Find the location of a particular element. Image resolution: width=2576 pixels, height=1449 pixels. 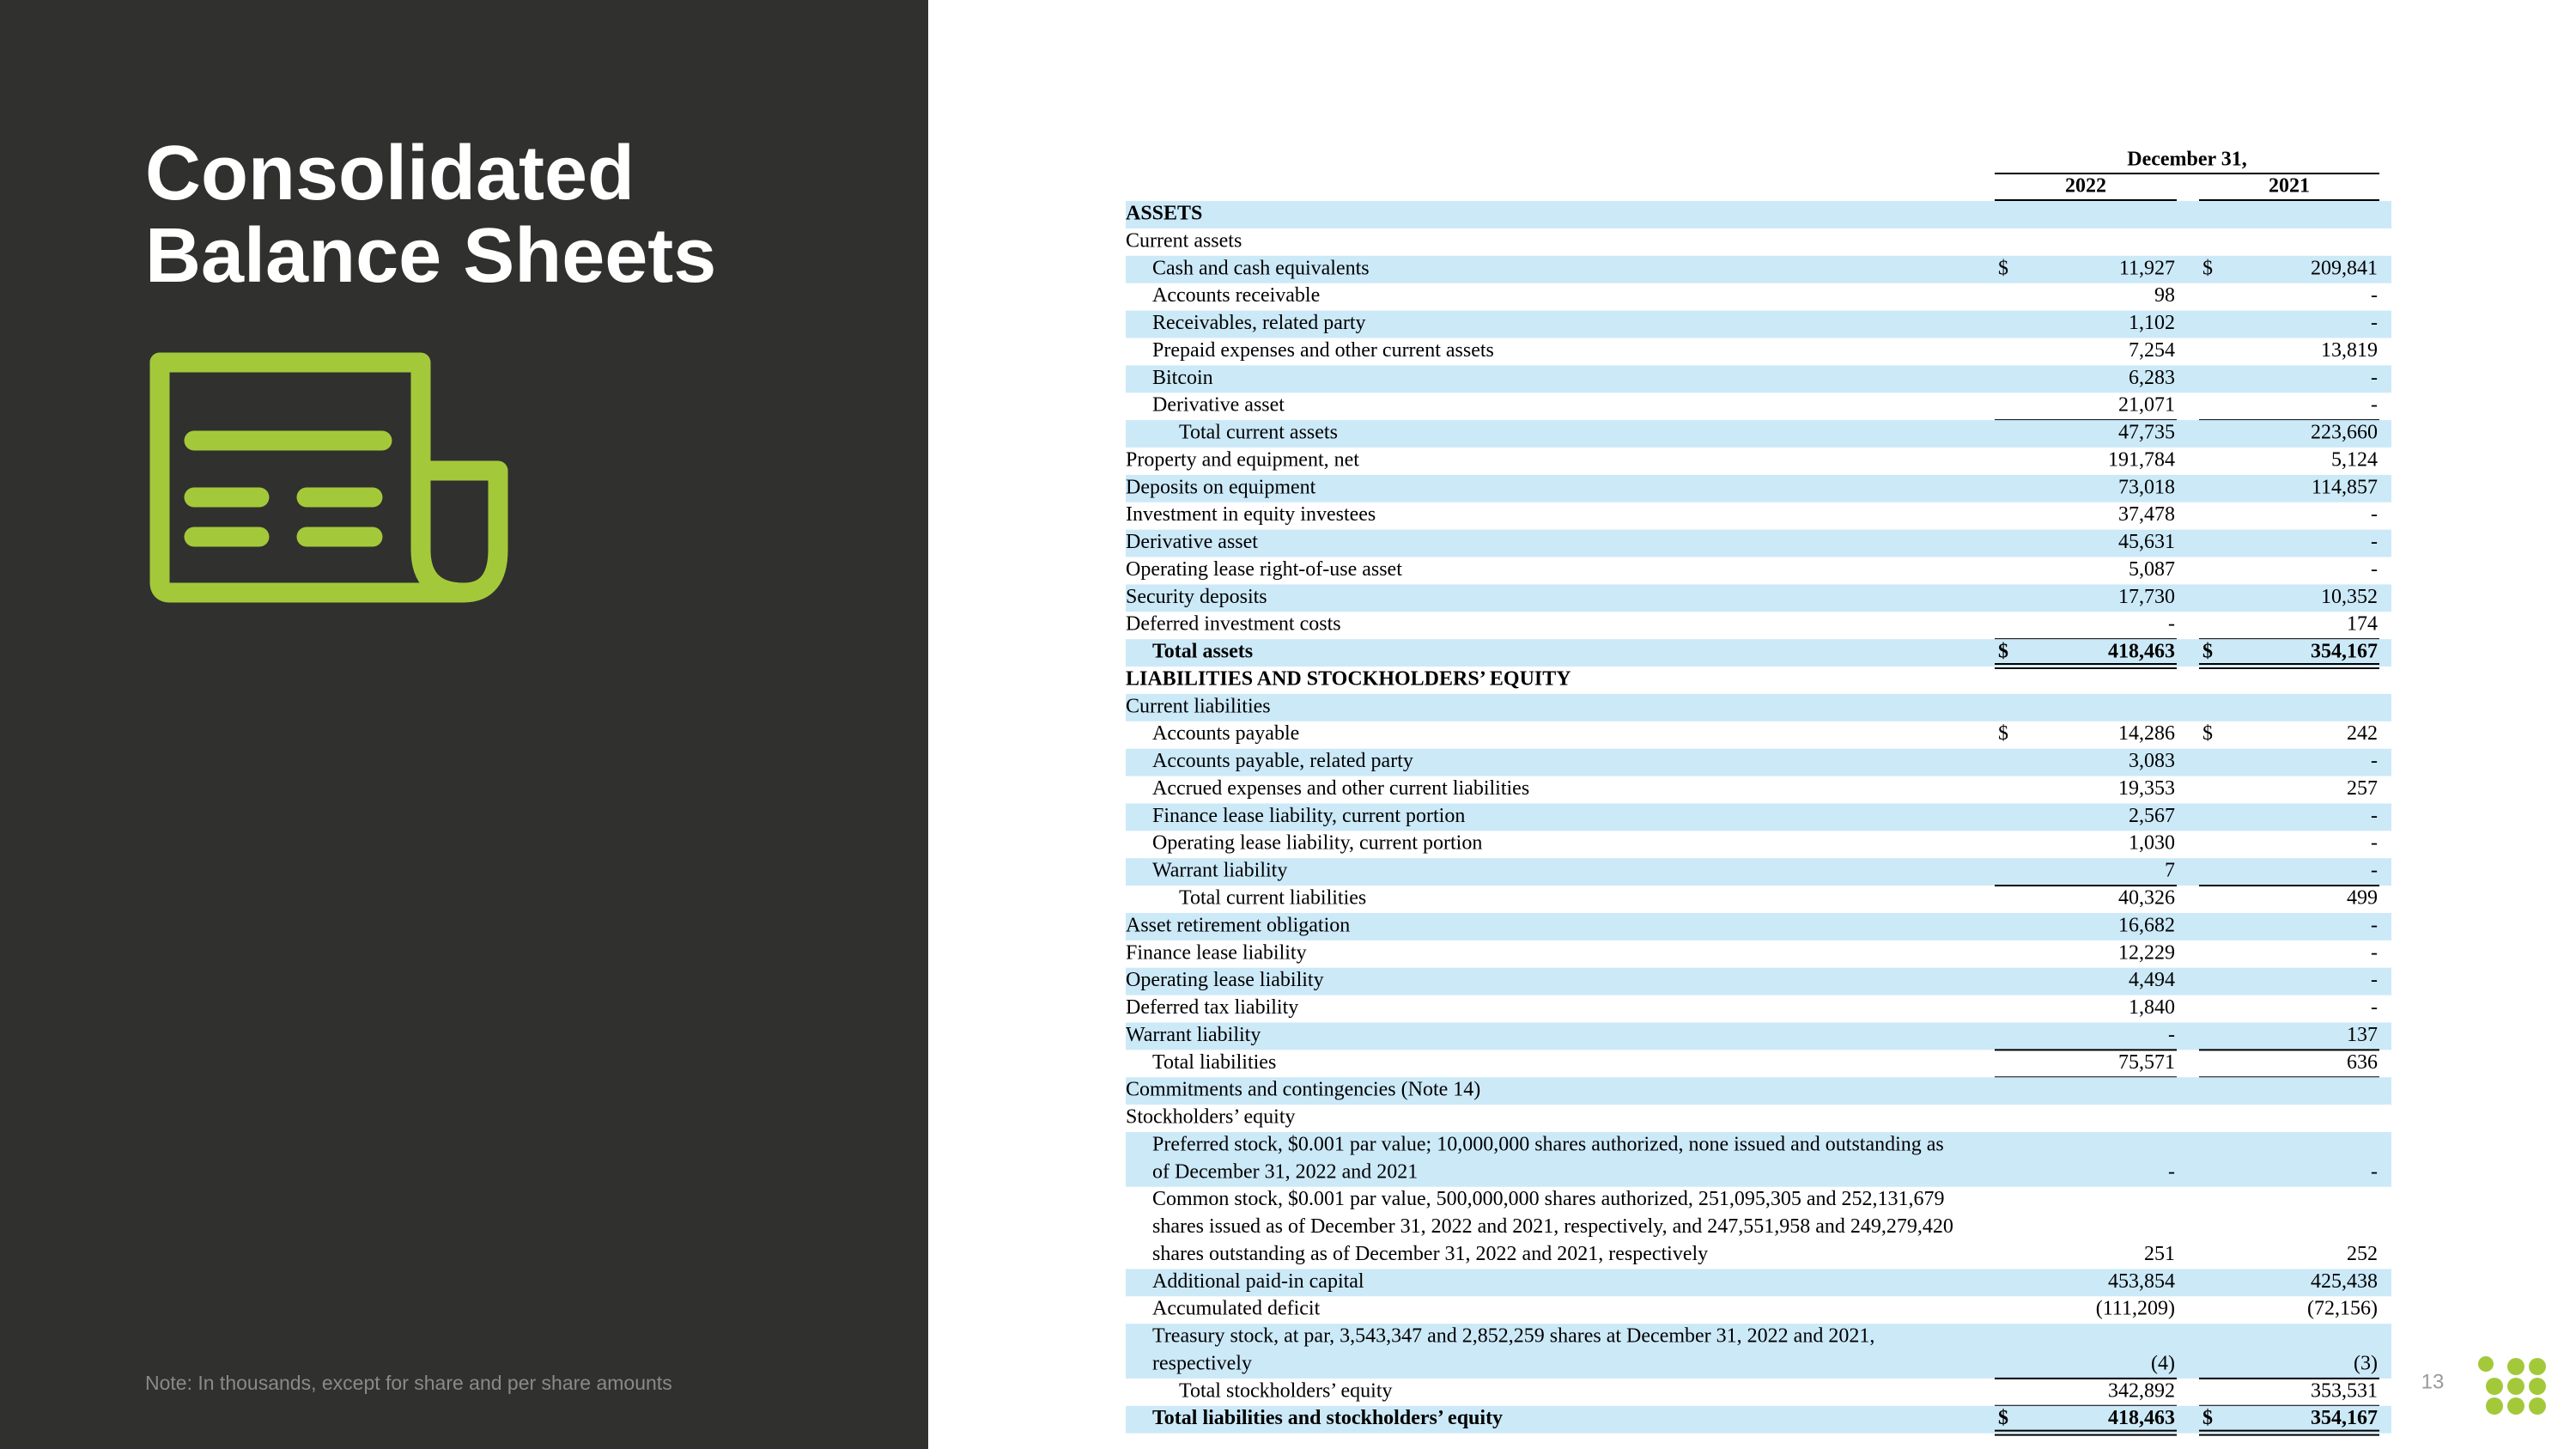

row-label: Accounts payable is located at coordinates (1225, 733).